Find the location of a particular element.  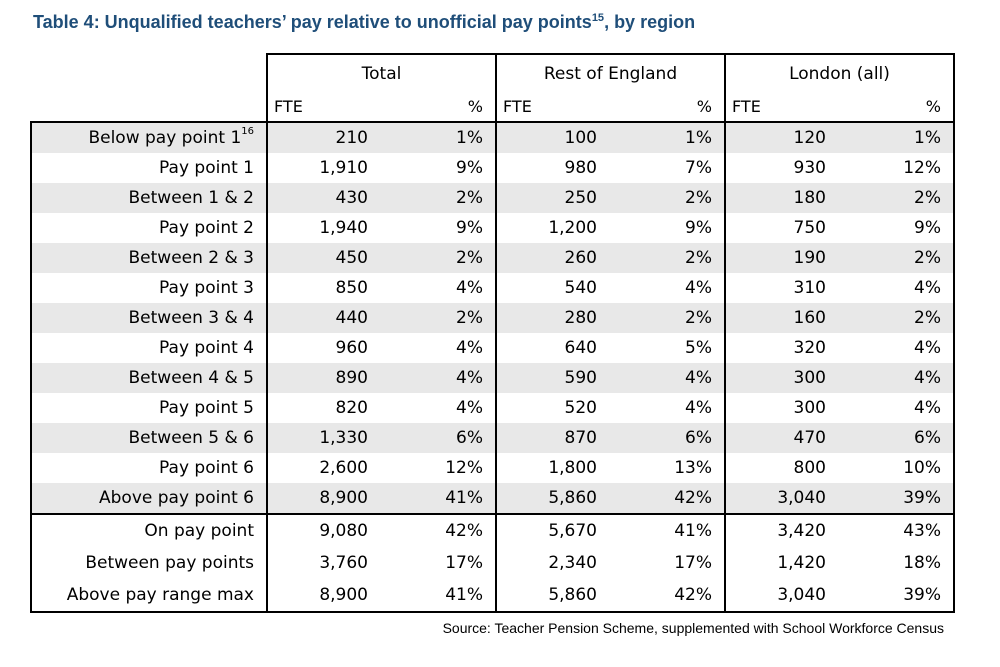

pct-cell: 41% is located at coordinates (434, 498).